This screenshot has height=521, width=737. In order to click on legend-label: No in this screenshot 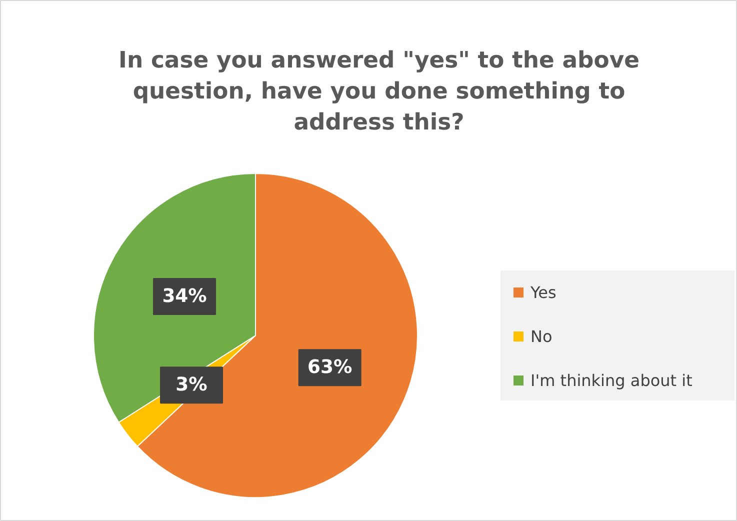, I will do `click(541, 336)`.